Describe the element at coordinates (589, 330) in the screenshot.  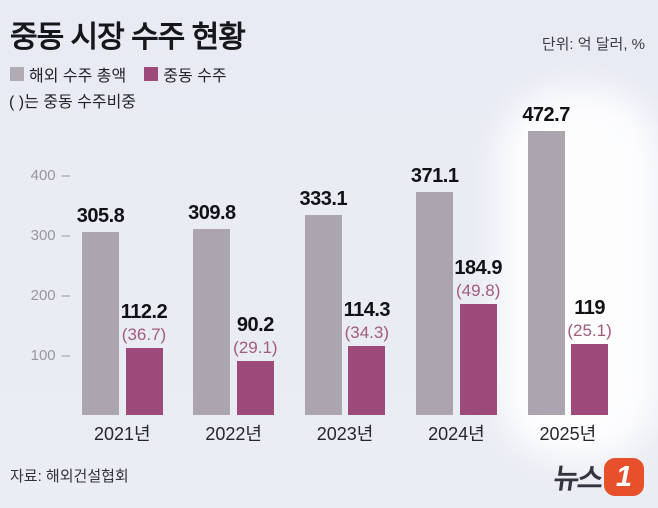
I see `middle-east-share: (25.1)` at that location.